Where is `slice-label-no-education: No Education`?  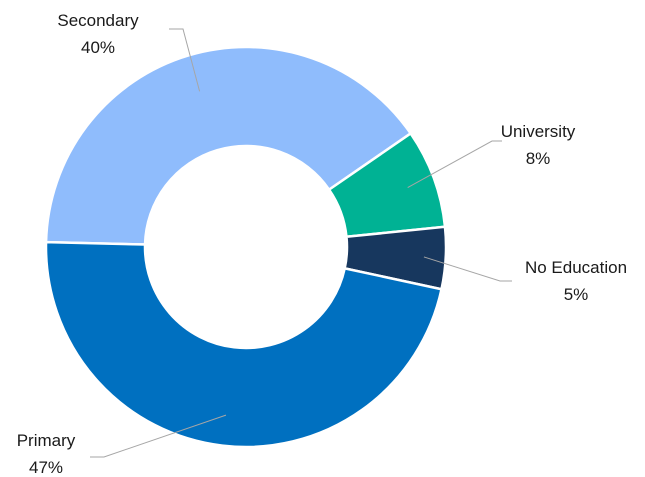 slice-label-no-education: No Education is located at coordinates (576, 267).